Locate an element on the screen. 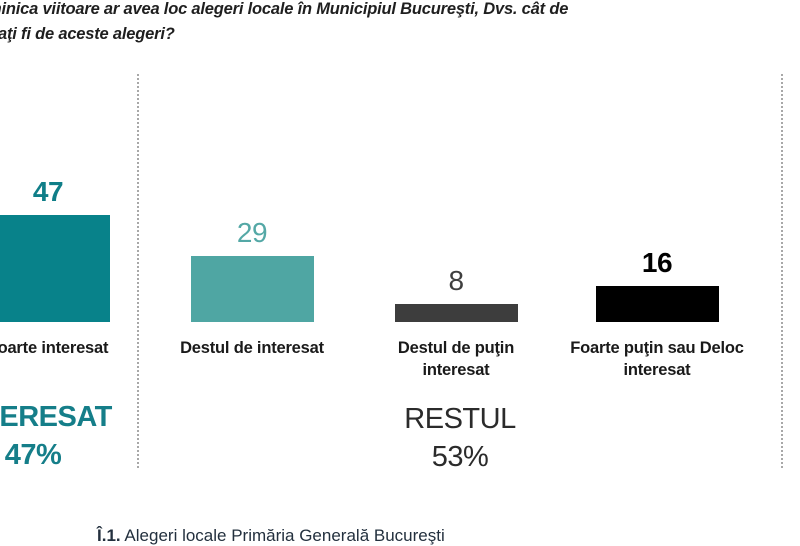  bar-value: 8 is located at coordinates (456, 280).